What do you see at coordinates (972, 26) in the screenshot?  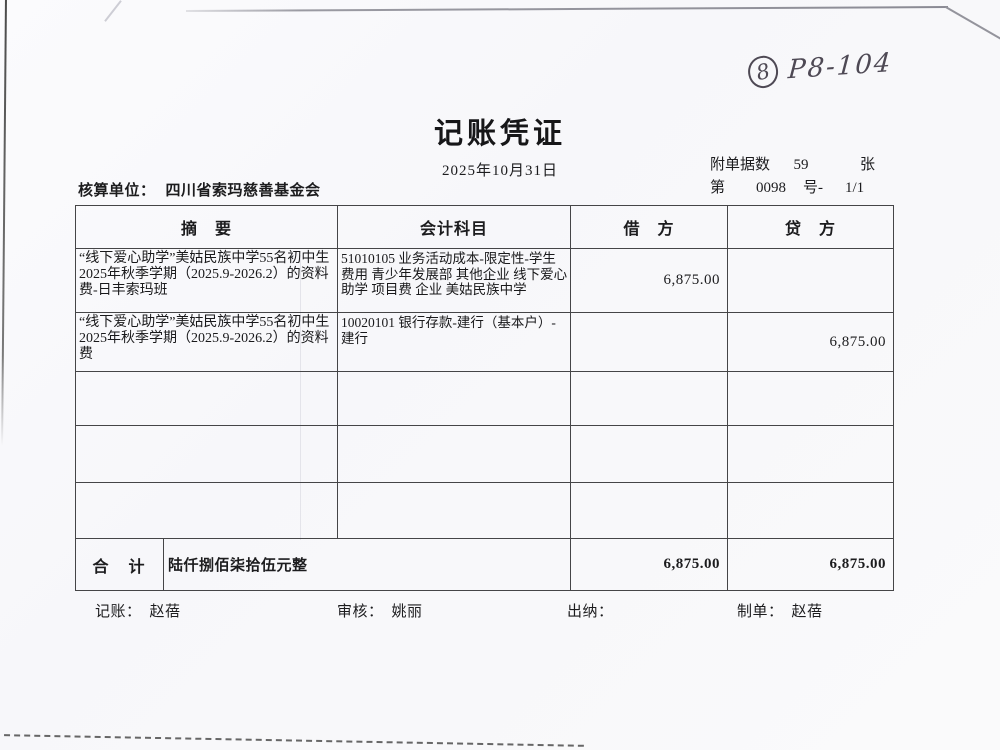 I see `scan-top-right-corner-edge` at bounding box center [972, 26].